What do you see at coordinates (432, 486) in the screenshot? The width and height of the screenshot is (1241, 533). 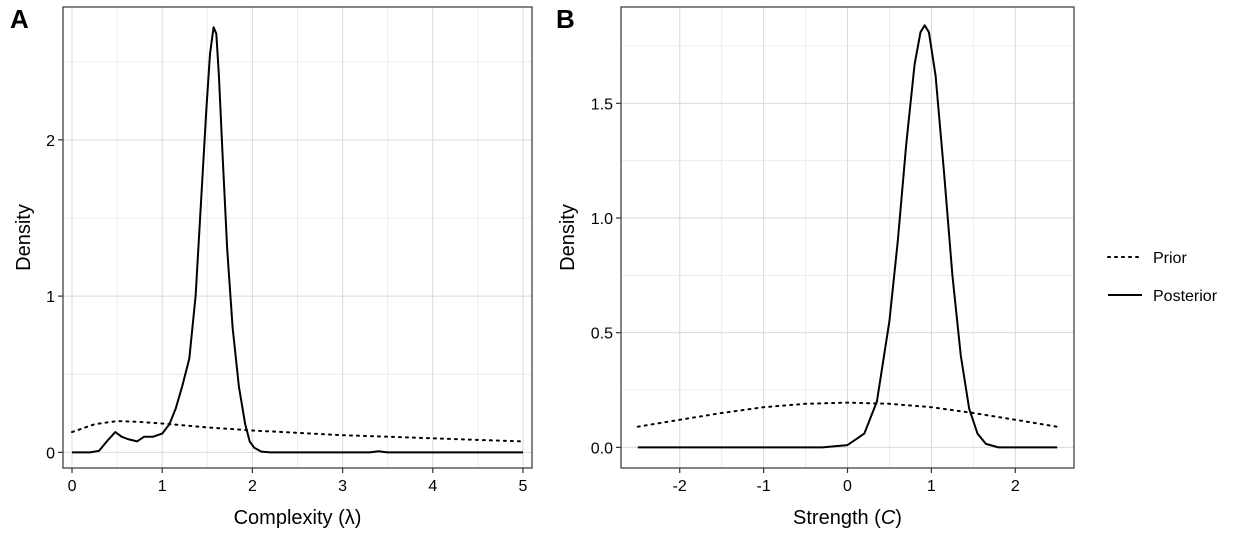 I see `x-tick-label: 4` at bounding box center [432, 486].